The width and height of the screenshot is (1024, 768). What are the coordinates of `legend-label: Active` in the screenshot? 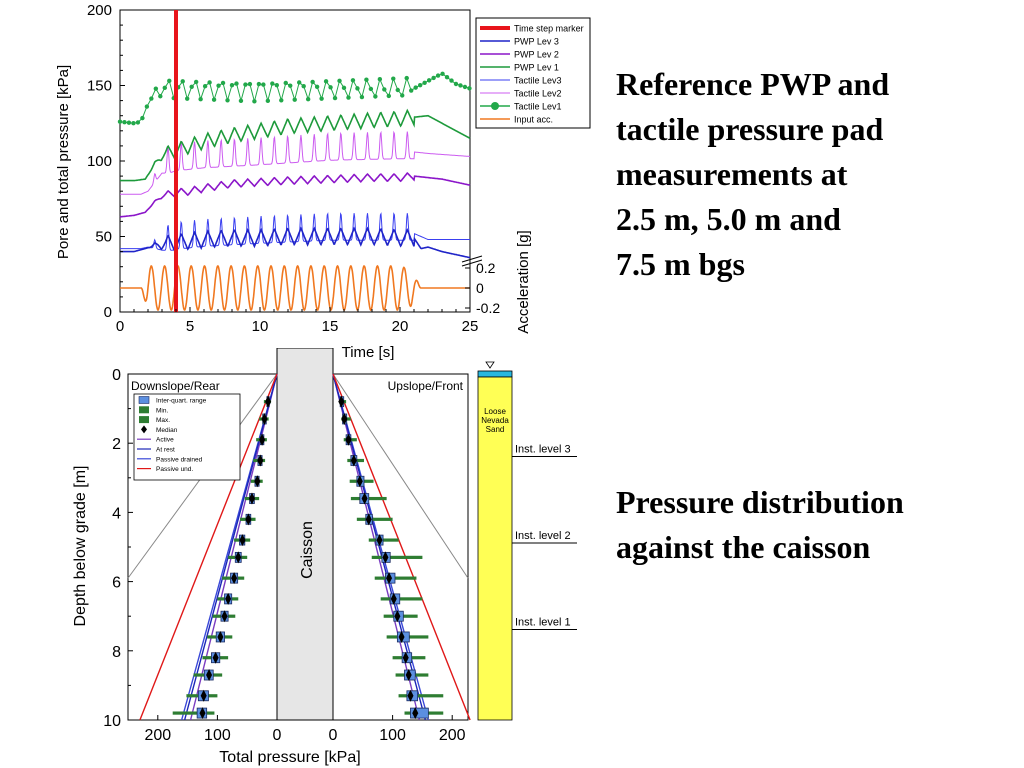 It's located at (165, 440).